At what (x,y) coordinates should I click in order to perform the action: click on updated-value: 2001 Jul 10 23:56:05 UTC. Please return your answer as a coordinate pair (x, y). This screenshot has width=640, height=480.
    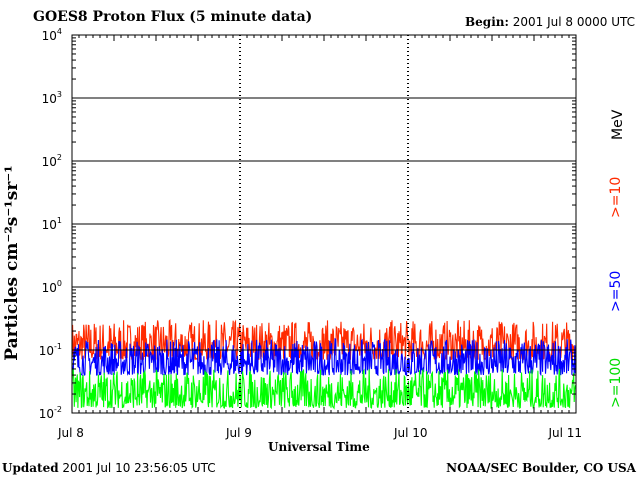
    Looking at the image, I should click on (139, 468).